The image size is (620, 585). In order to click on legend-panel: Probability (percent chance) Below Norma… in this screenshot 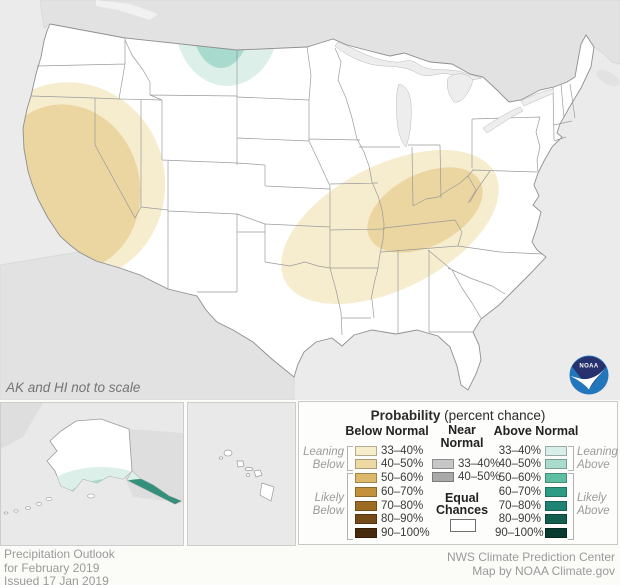, I will do `click(458, 473)`.